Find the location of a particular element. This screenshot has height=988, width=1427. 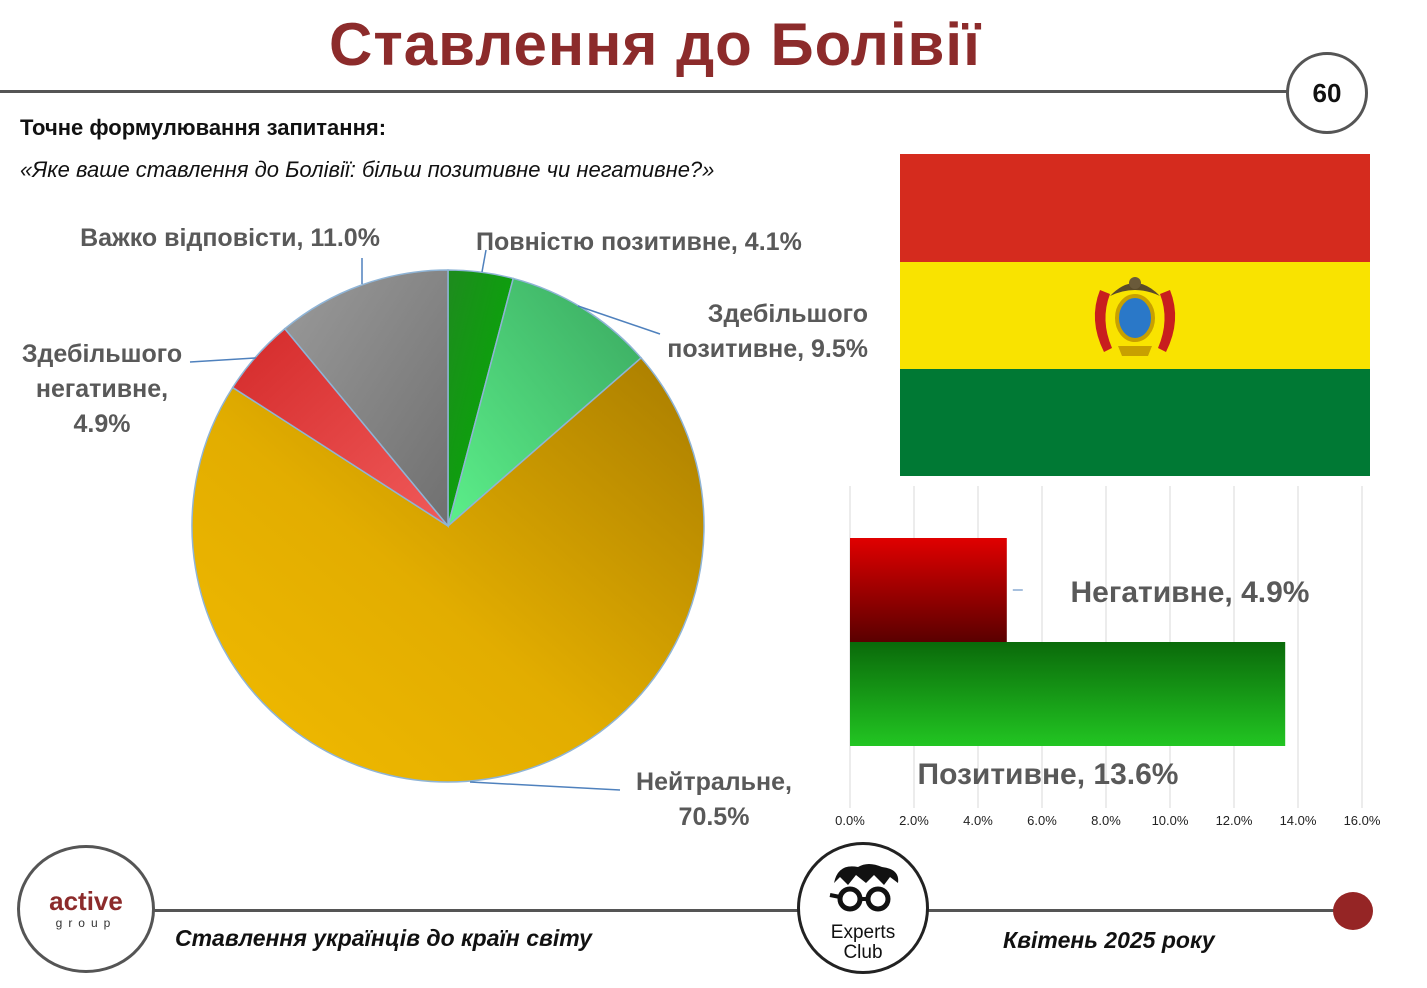

pie-slice-label: Повністю позитивне, 4.1% is located at coordinates (639, 242).